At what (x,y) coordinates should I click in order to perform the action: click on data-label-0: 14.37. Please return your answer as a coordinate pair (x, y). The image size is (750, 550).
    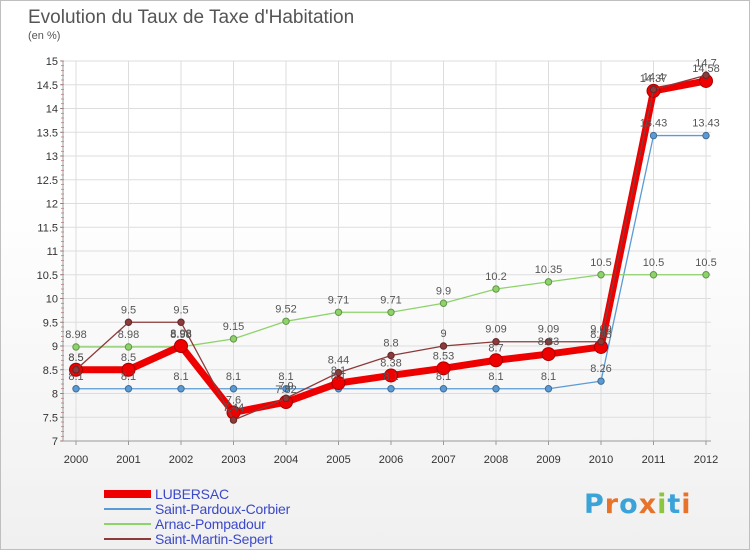
    Looking at the image, I should click on (654, 79).